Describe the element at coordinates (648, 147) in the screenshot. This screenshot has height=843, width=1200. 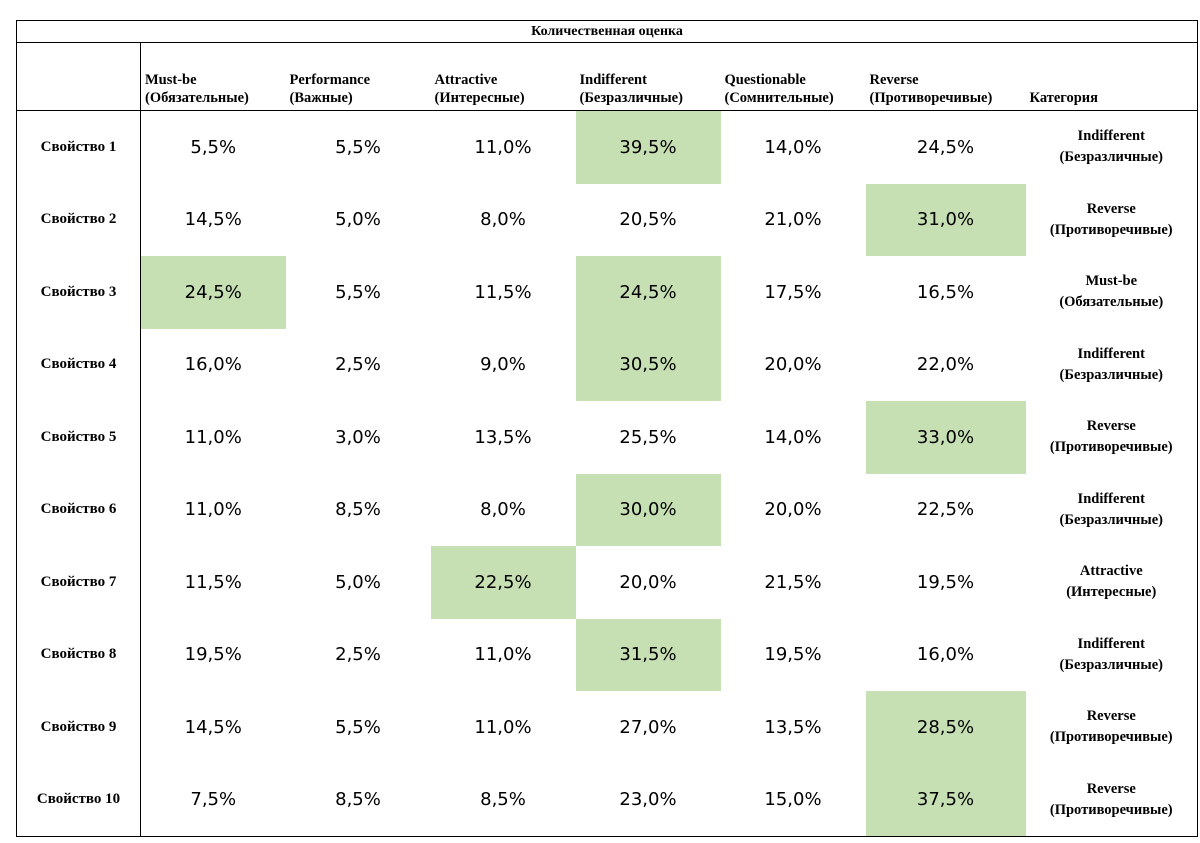
I see `value-cell: 39,5%` at that location.